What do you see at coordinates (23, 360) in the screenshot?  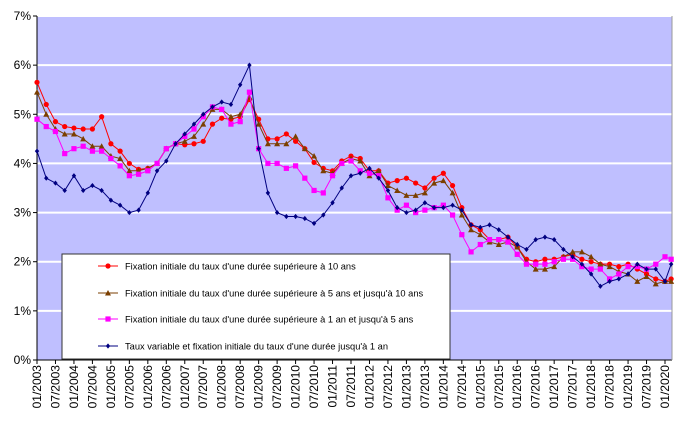 I see `y-tick-label: 0%` at bounding box center [23, 360].